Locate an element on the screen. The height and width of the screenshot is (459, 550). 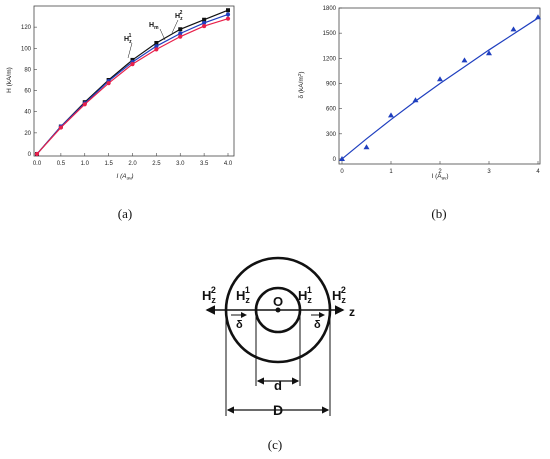
chart-a-x-tick-label: 3.0 is located at coordinates (180, 164).